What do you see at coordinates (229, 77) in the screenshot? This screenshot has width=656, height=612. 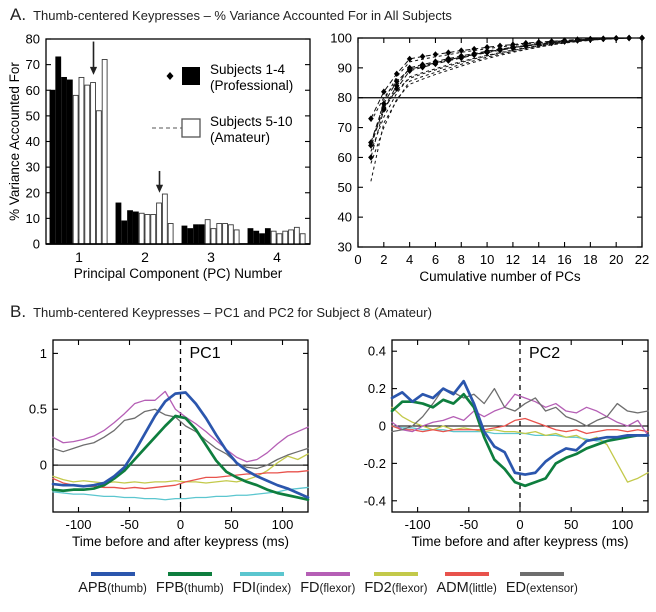 I see `legend-professional: Subjects 1-4(Professional)` at bounding box center [229, 77].